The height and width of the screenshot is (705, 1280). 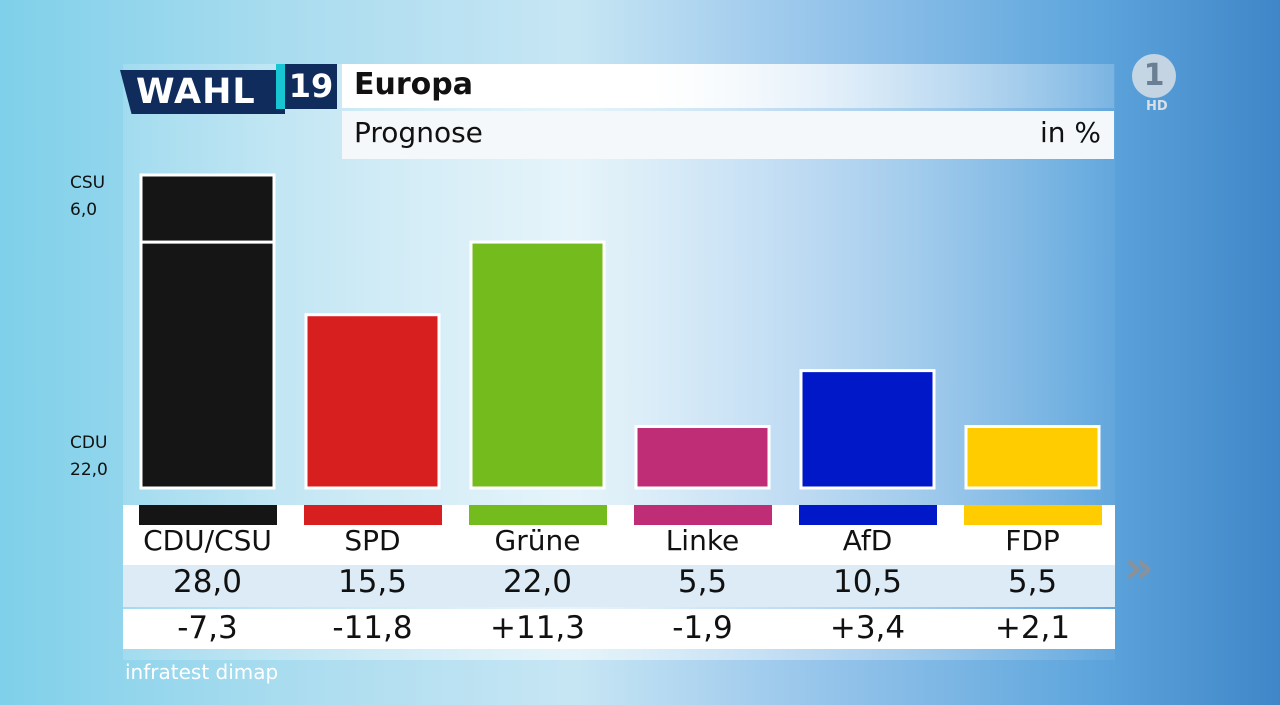 What do you see at coordinates (537, 540) in the screenshot?
I see `name-grne: Grüne` at bounding box center [537, 540].